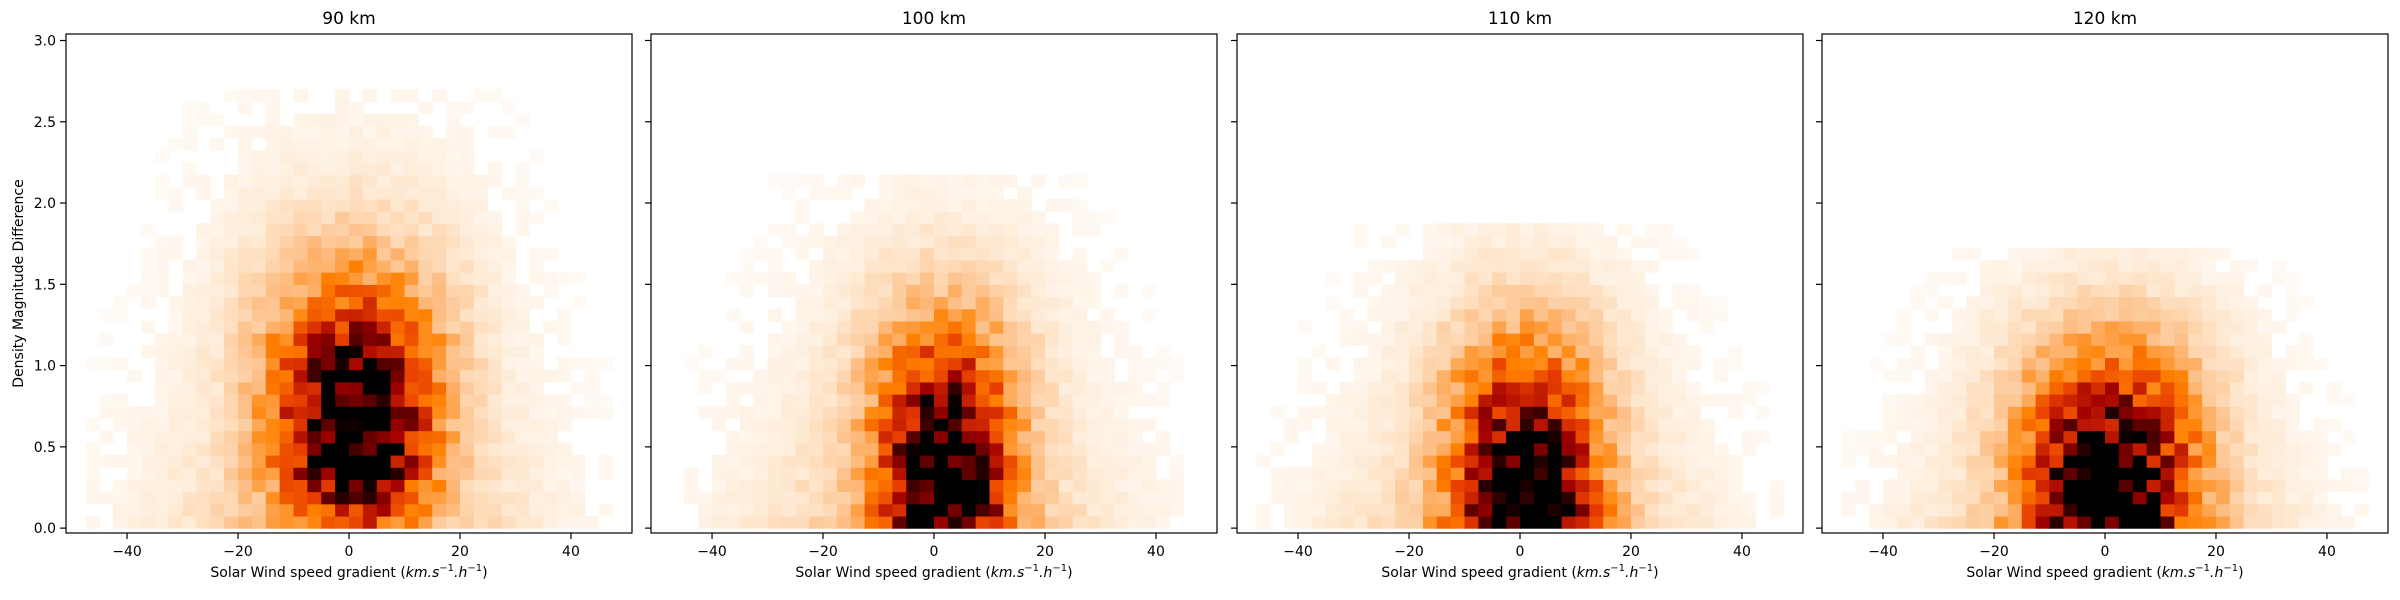 This screenshot has height=600, width=2400. What do you see at coordinates (45, 204) in the screenshot?
I see `y-tick-label: 2.0` at bounding box center [45, 204].